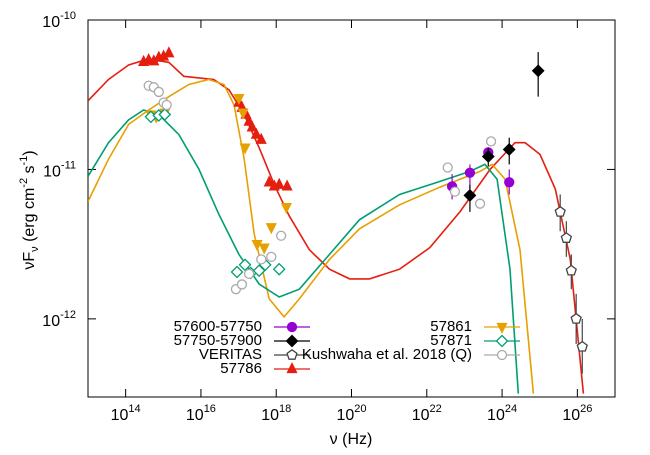 The height and width of the screenshot is (455, 650). I want to click on tick-exponent: 16, so click(210, 409).